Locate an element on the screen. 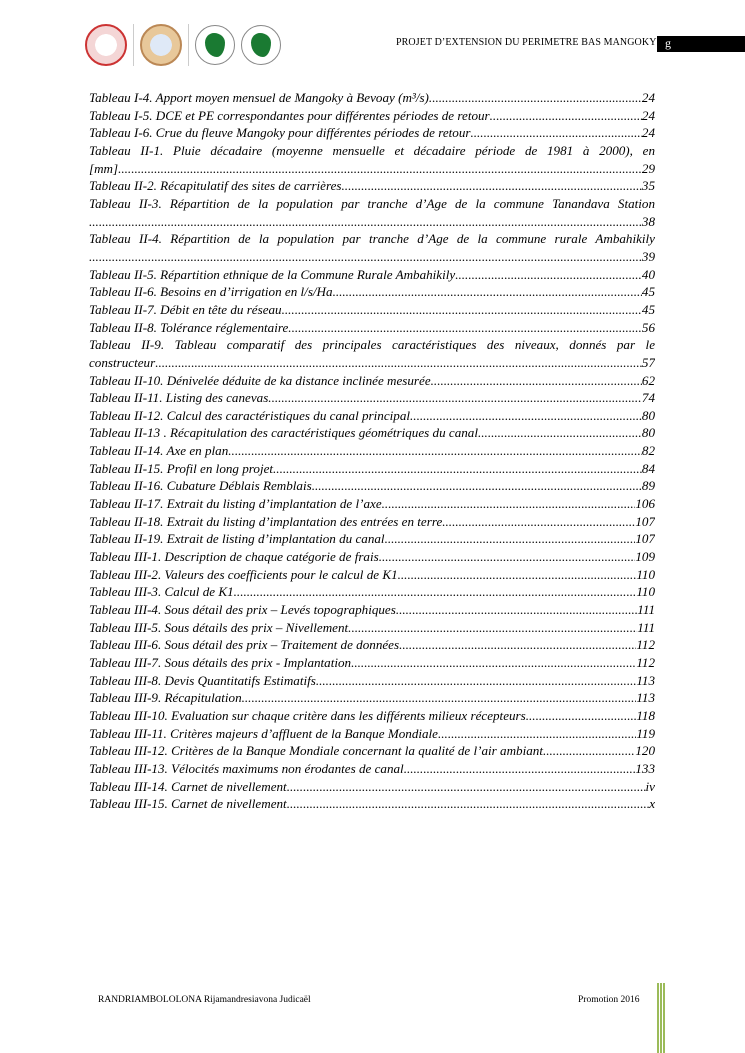  africa-fund-logo is located at coordinates (261, 45).